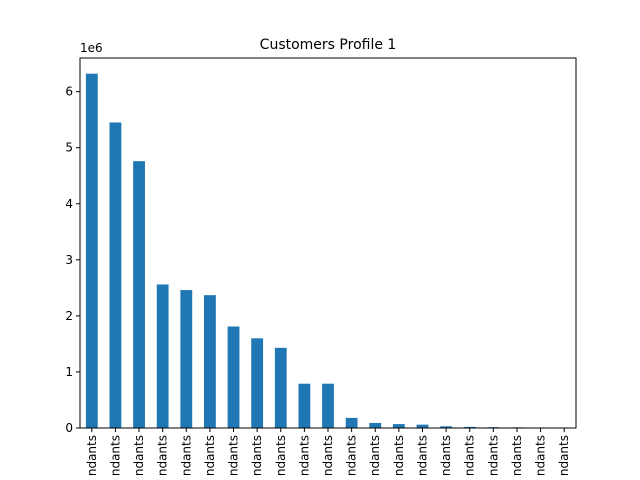 The height and width of the screenshot is (480, 640). Describe the element at coordinates (69, 260) in the screenshot. I see `y-tick-label: 3` at that location.